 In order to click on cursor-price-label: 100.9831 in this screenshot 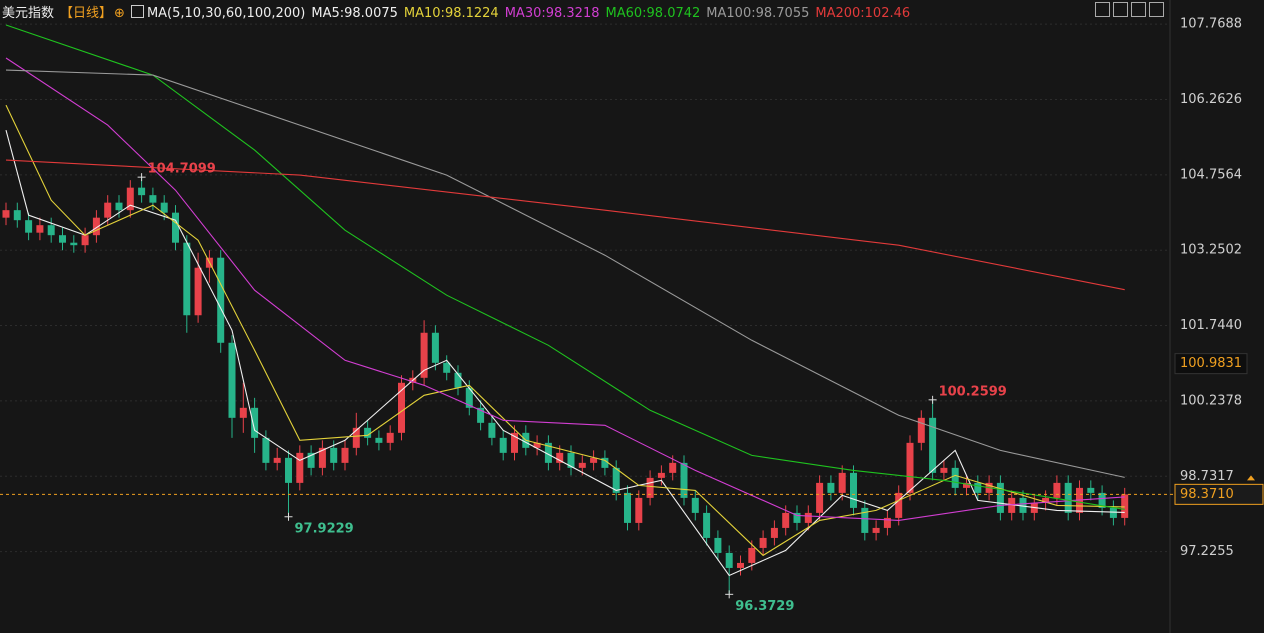, I will do `click(1211, 363)`.